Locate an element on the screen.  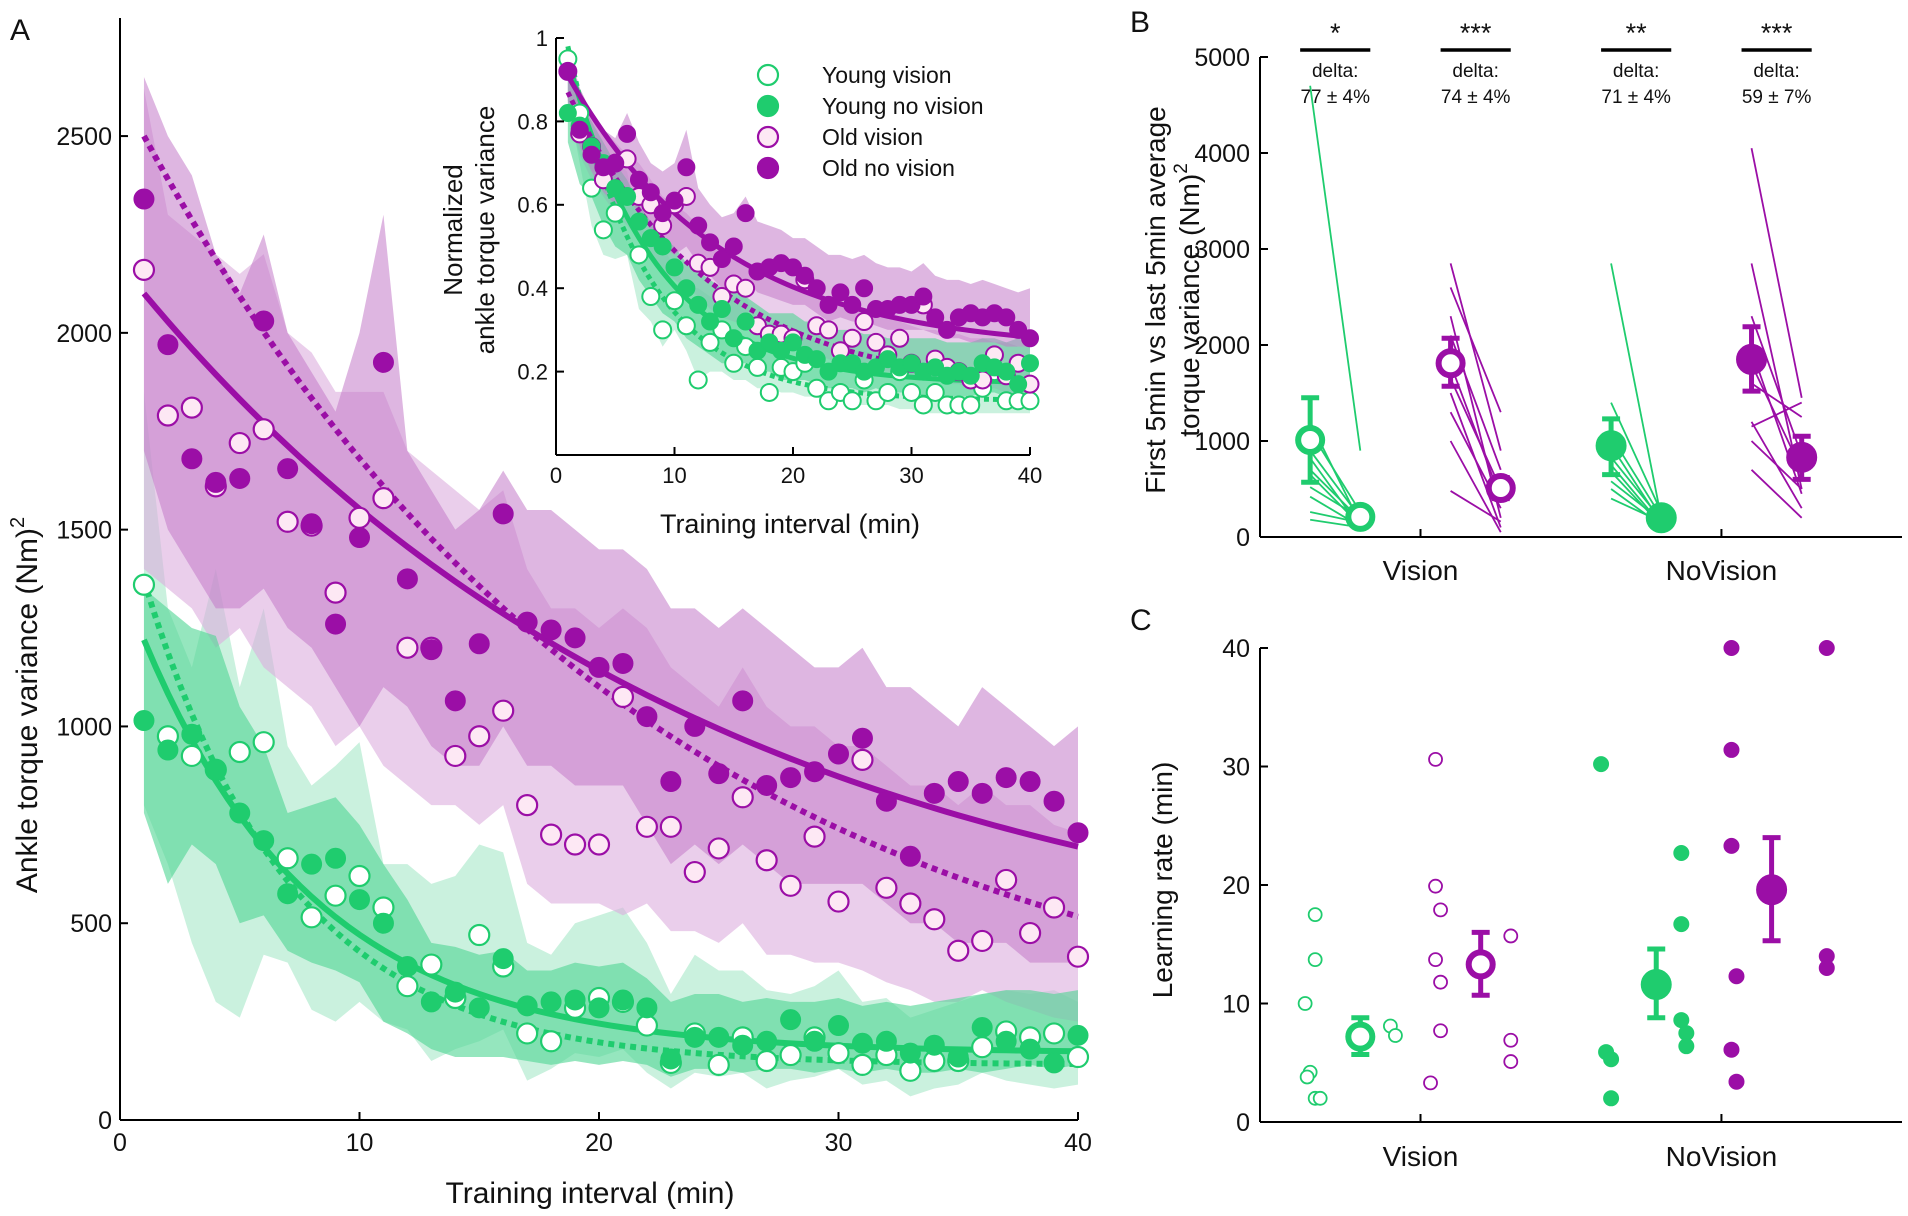
panel-b-significance-stars: * is located at coordinates (1335, 33).